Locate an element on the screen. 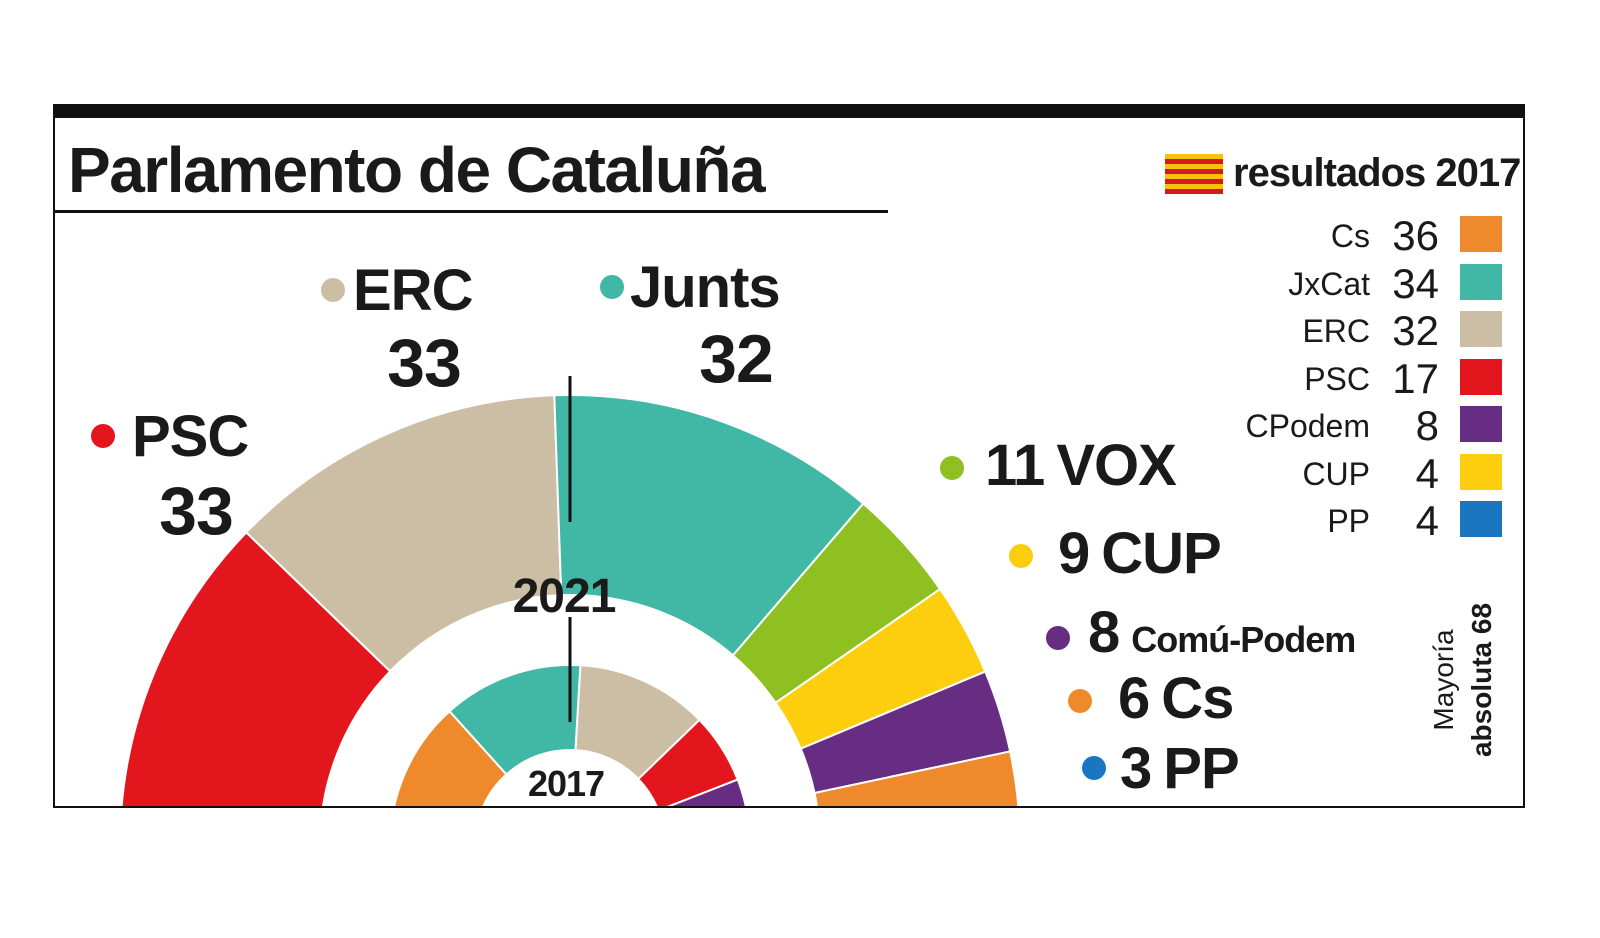 The image size is (1600, 938). seats-2017-segment-cpodem is located at coordinates (707, 792).